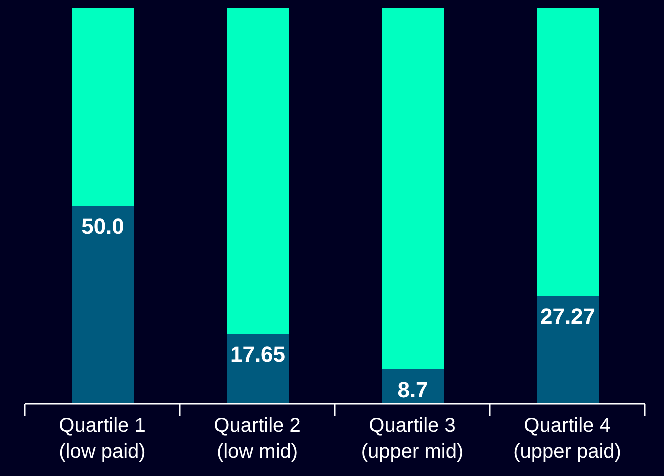 The image size is (664, 476). Describe the element at coordinates (412, 439) in the screenshot. I see `x-tick-label: Quartile 3 (upper mid)` at that location.